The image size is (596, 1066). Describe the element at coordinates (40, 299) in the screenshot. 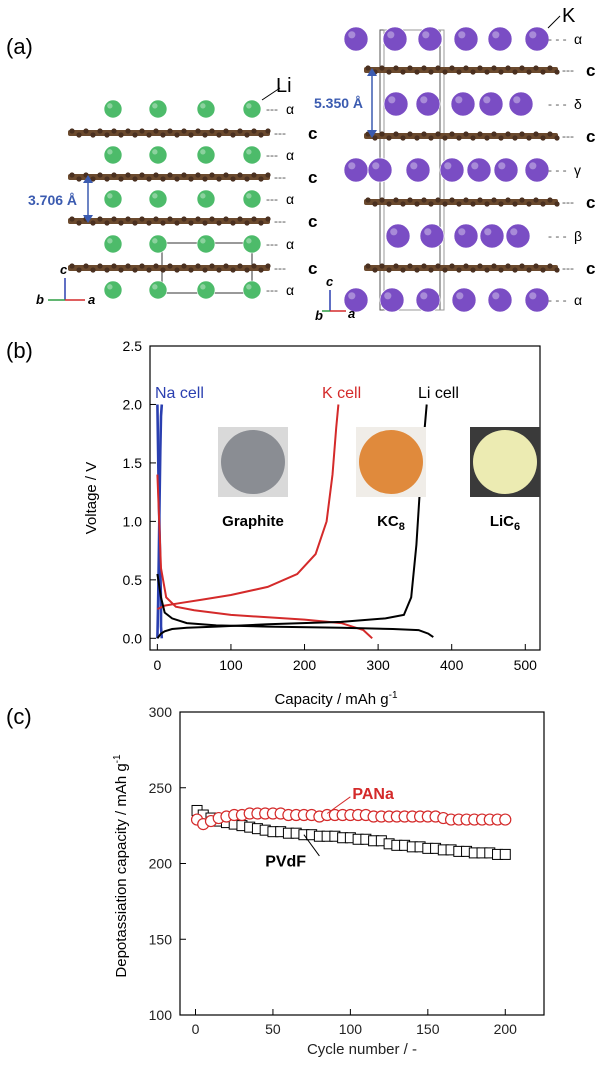

I see `axis-b-label: b` at that location.